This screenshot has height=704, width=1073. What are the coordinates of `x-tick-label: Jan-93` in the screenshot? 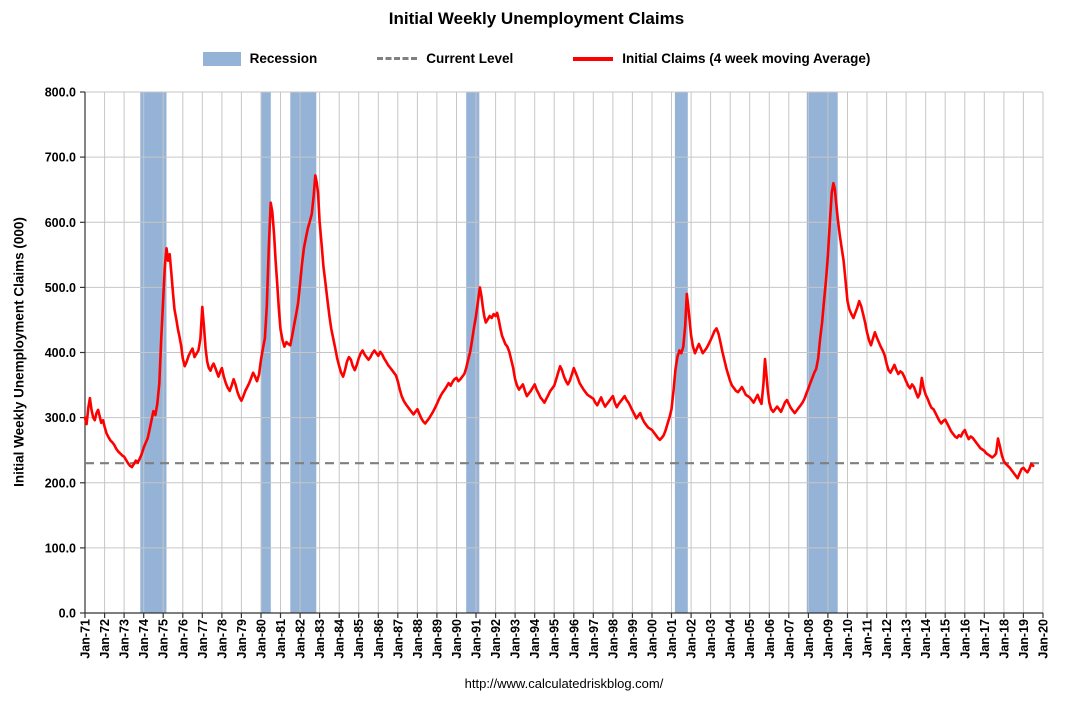 It's located at (516, 639).